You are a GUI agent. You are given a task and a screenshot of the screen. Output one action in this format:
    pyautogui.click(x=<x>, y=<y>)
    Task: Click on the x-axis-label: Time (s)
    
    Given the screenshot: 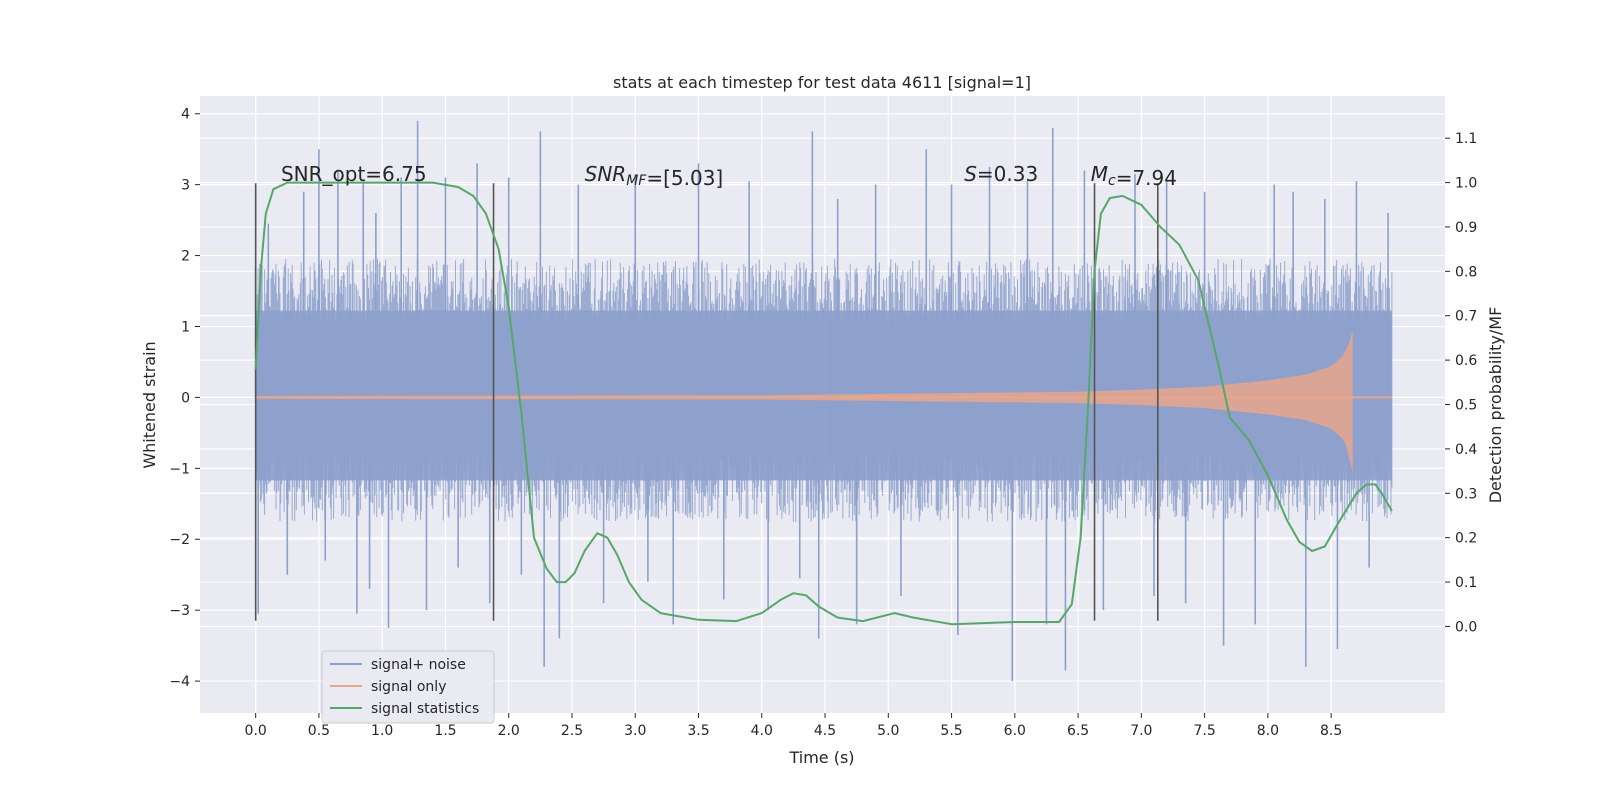 What is the action you would take?
    pyautogui.click(x=821, y=757)
    